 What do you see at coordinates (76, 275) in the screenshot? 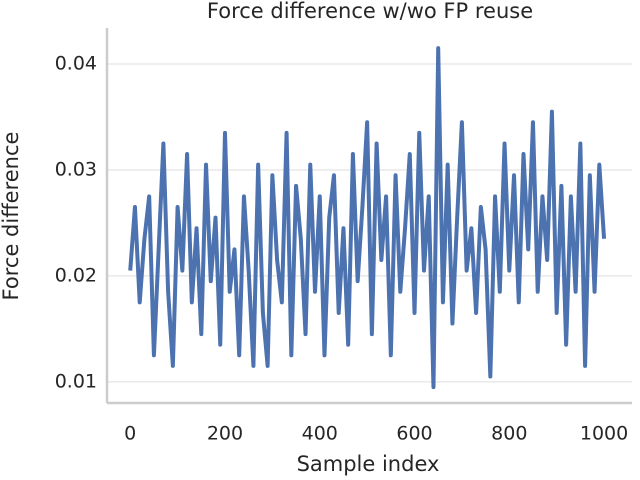
I see `y-tick-label: 0.02` at bounding box center [76, 275].